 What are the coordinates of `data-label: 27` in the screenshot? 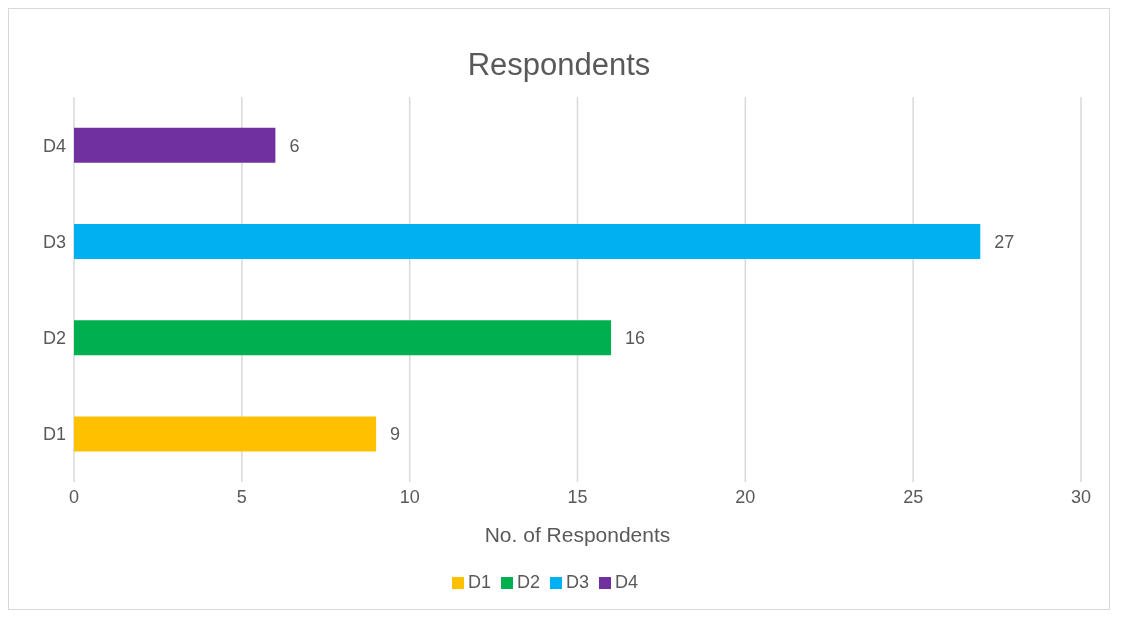 It's located at (1004, 241).